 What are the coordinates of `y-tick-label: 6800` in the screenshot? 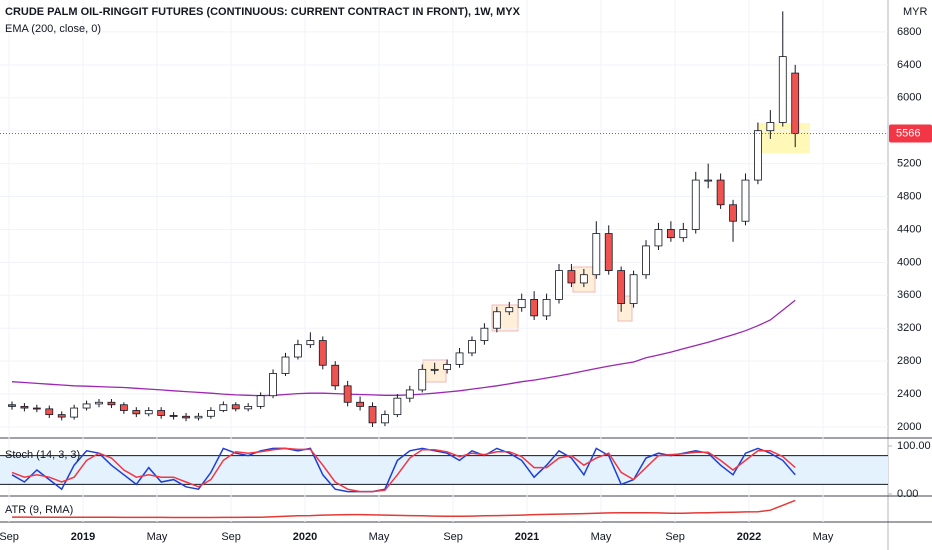 It's located at (909, 32).